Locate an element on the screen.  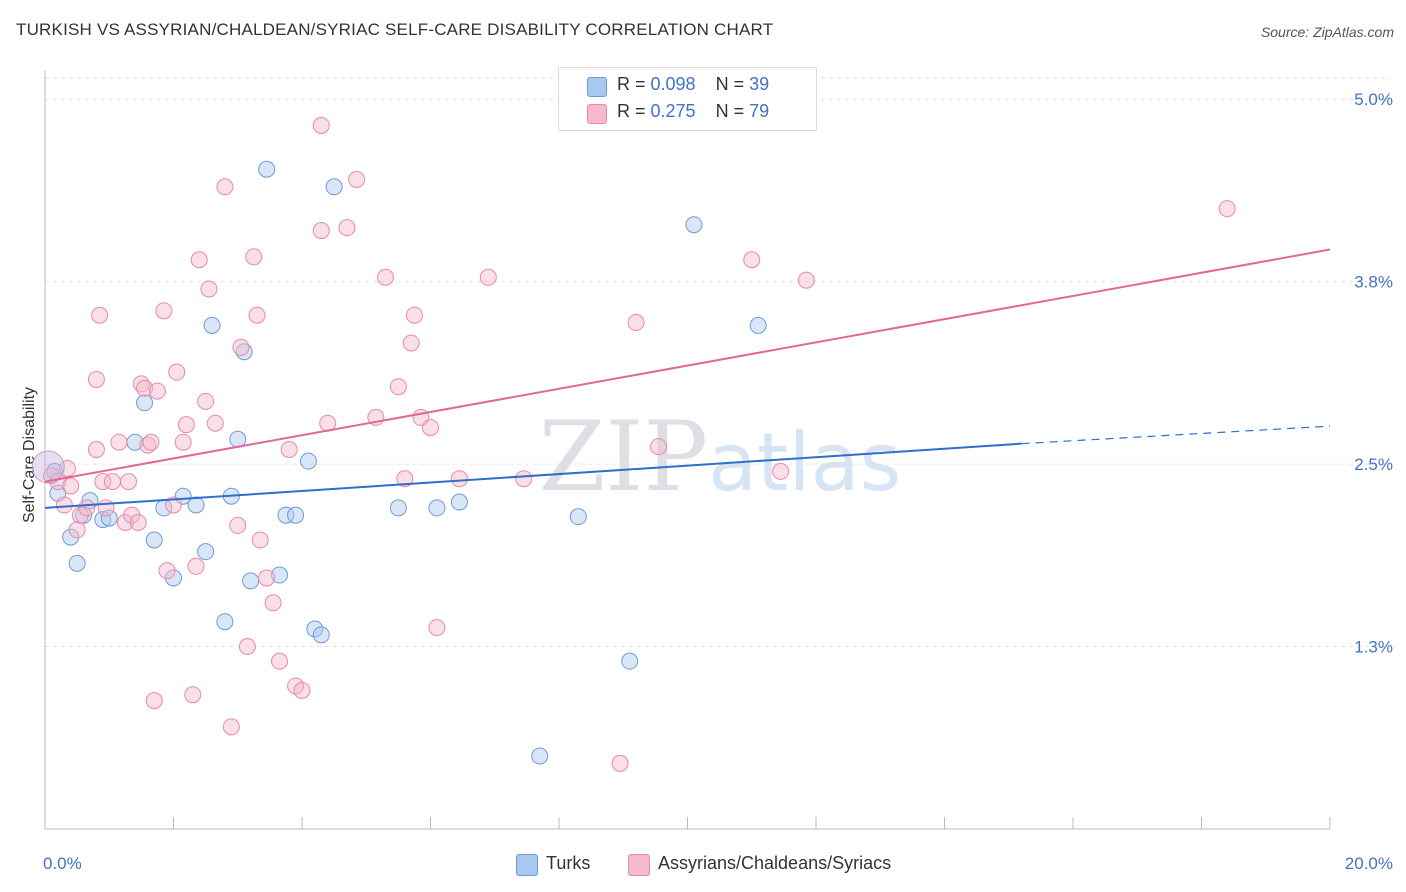
x-tick-label: 20.0% is located at coordinates (1369, 863).